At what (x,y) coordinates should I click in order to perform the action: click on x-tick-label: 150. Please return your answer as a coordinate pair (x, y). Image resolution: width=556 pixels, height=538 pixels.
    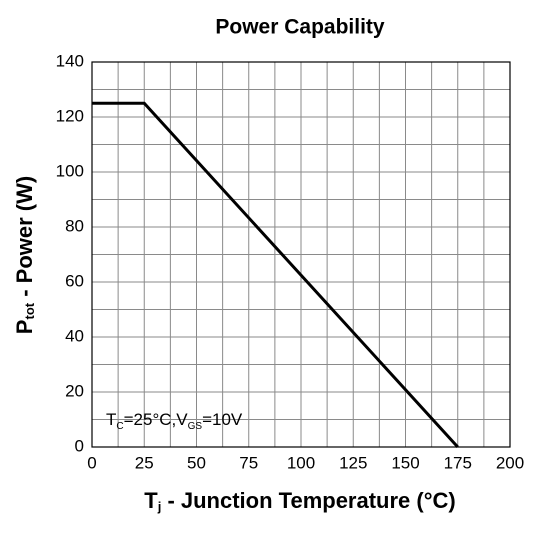
    Looking at the image, I should click on (405, 462).